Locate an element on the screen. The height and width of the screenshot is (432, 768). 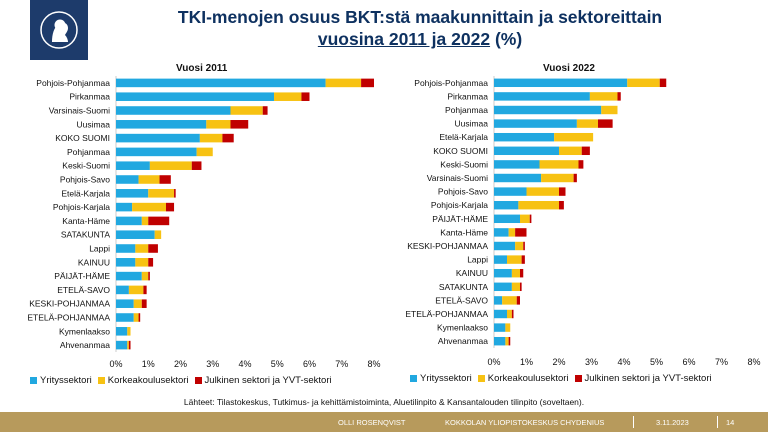
category-label: Pohjois-Savo is located at coordinates (85, 180).